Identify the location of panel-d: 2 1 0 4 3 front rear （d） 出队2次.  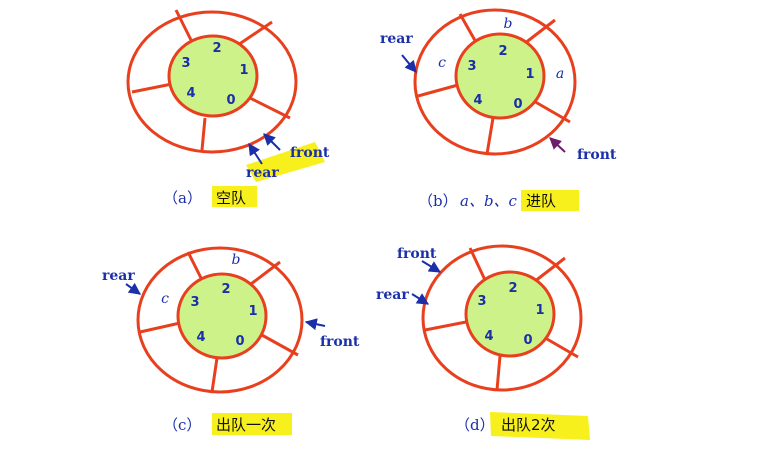
(483, 342).